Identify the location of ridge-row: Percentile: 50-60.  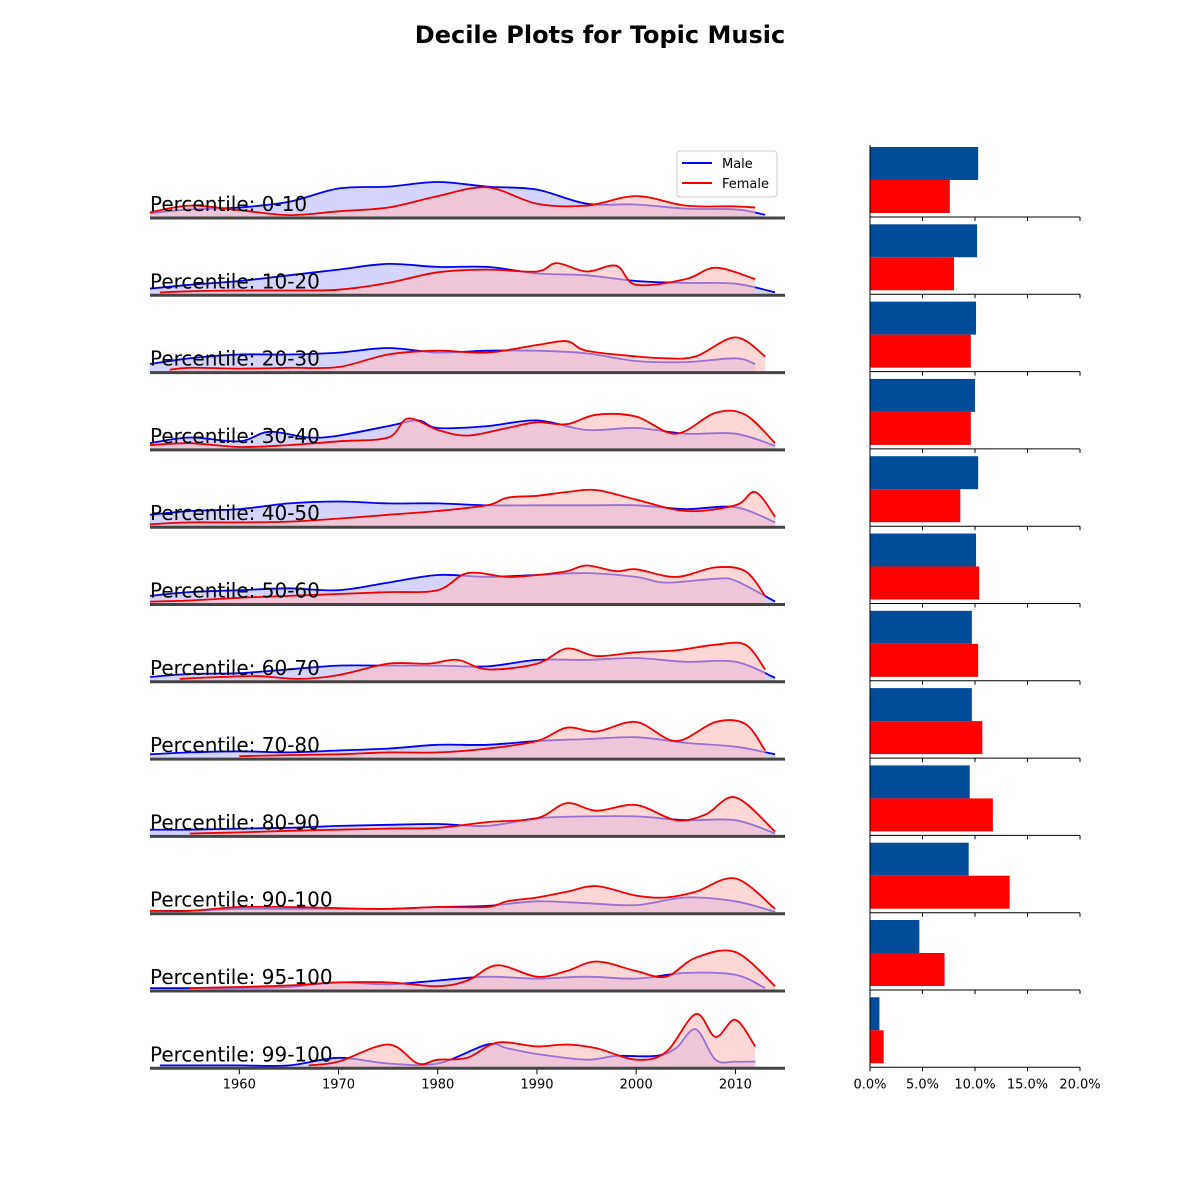
(467, 585).